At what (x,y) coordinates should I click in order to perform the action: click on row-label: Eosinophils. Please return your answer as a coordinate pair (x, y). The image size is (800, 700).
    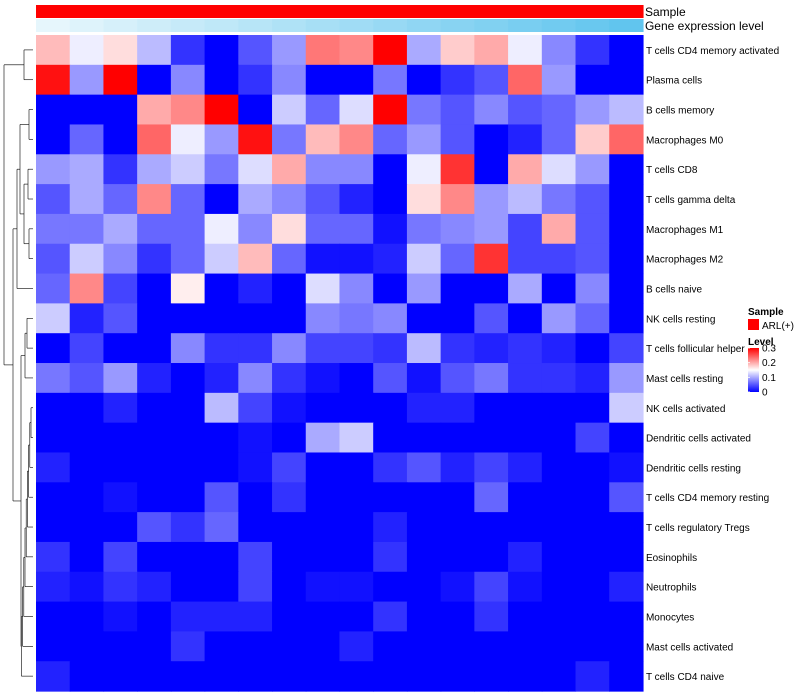
    Looking at the image, I should click on (671, 558).